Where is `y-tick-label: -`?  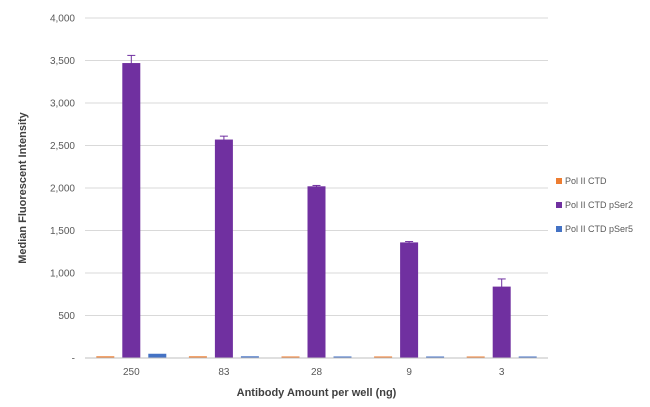 y-tick-label: - is located at coordinates (73, 359).